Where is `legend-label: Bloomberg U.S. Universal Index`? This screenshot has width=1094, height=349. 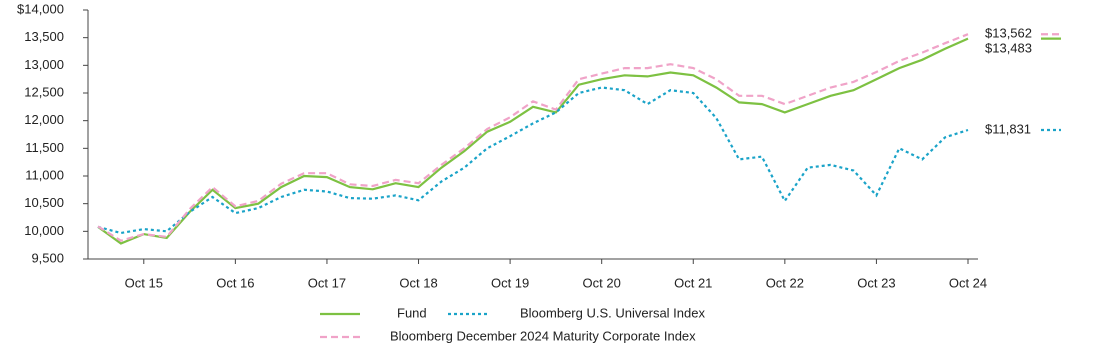 legend-label: Bloomberg U.S. Universal Index is located at coordinates (612, 312).